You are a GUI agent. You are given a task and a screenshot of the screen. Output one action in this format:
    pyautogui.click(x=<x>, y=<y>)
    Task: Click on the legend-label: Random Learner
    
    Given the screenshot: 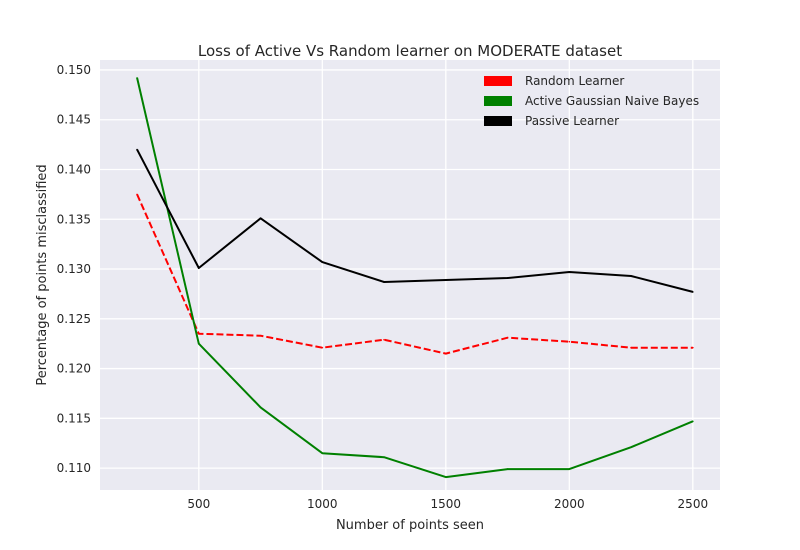 What is the action you would take?
    pyautogui.click(x=574, y=81)
    